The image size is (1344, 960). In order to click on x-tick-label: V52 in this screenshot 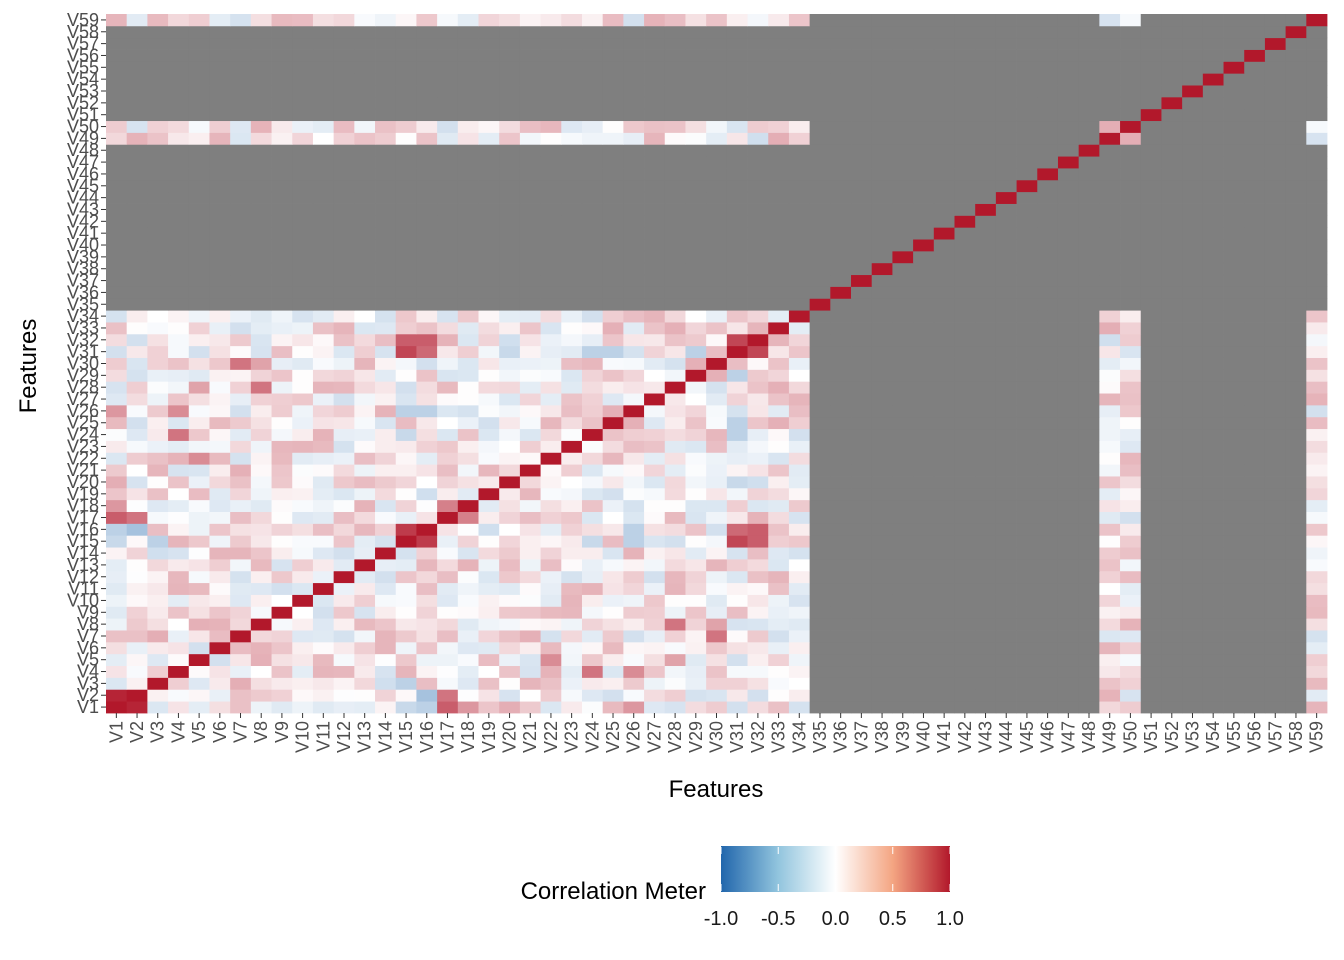, I will do `click(1172, 737)`.